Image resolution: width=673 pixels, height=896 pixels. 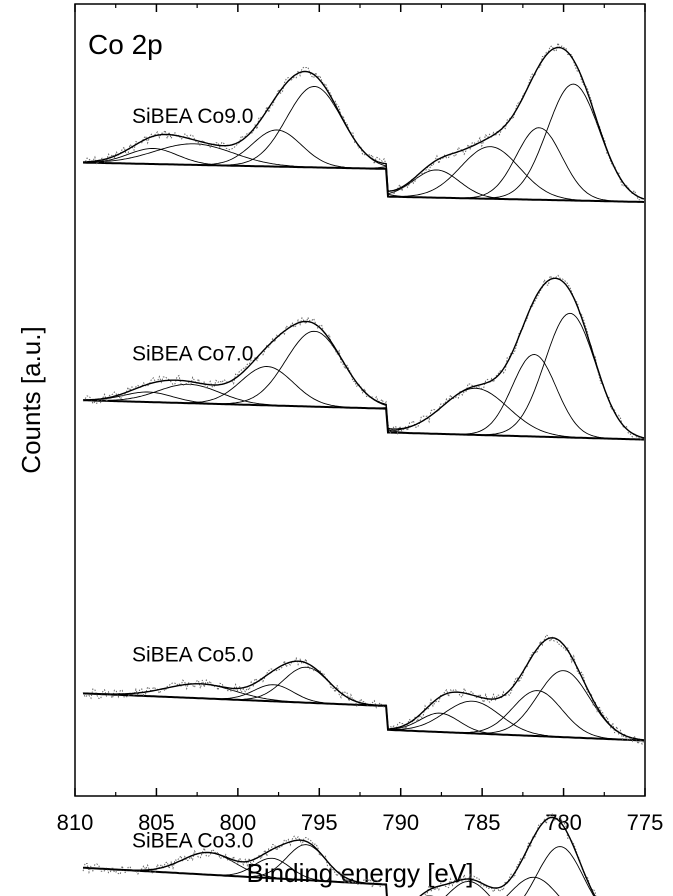 I want to click on x-tick-label: 785, so click(x=482, y=822).